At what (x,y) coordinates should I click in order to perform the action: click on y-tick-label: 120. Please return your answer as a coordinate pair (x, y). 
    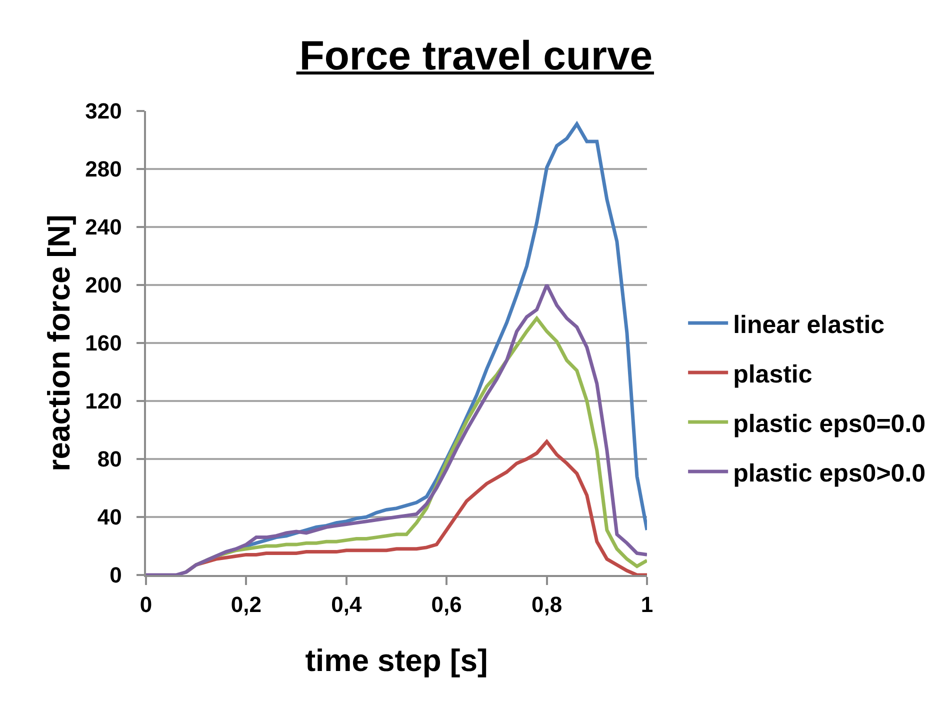
    Looking at the image, I should click on (103, 401).